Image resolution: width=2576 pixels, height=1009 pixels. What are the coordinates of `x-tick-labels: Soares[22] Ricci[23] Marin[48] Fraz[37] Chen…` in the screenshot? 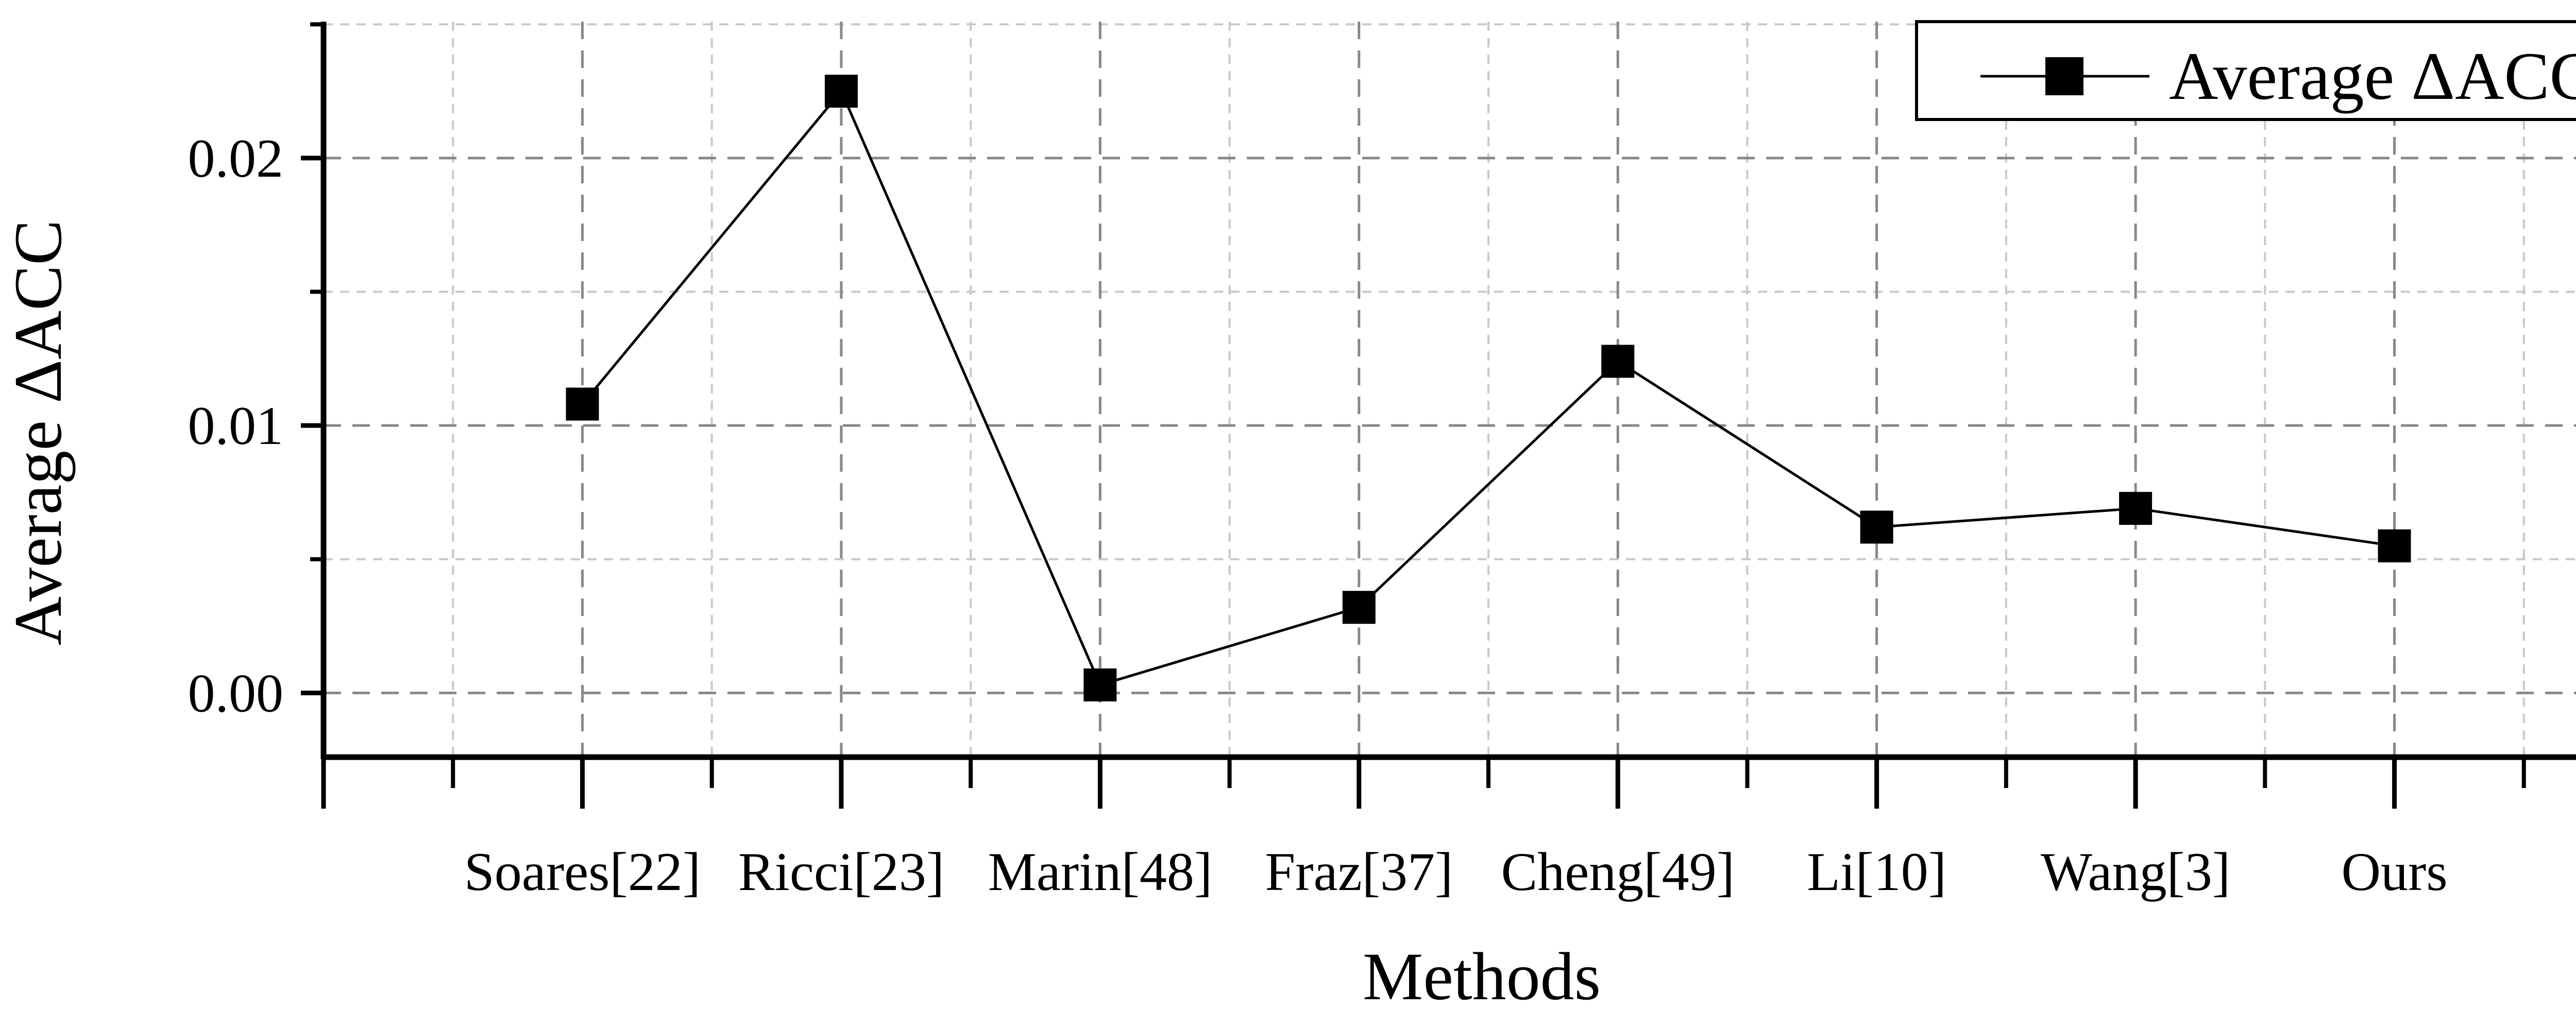 It's located at (1456, 872).